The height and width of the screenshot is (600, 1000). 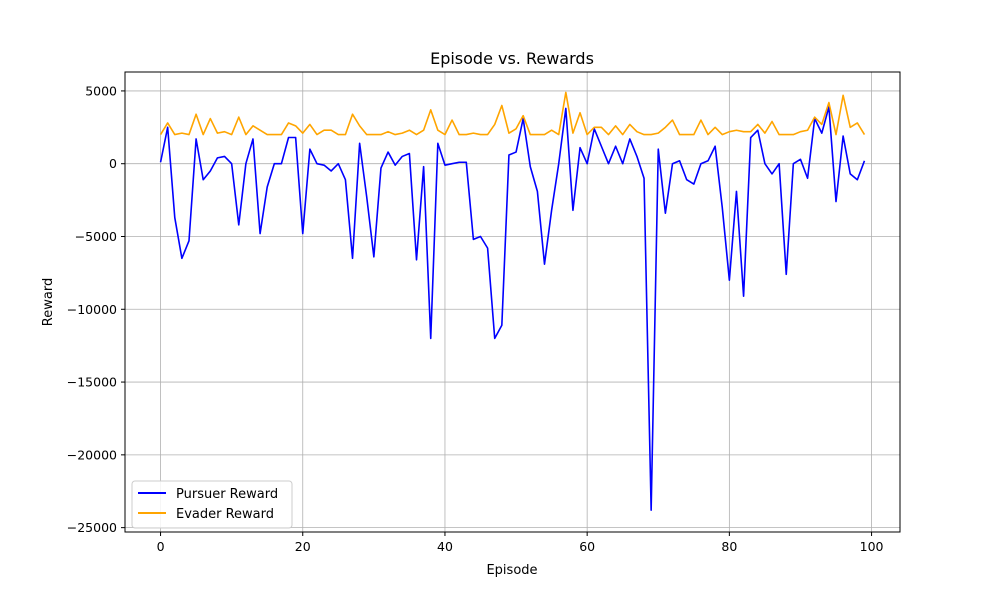 I want to click on y-tick-label: −15000, so click(x=92, y=382).